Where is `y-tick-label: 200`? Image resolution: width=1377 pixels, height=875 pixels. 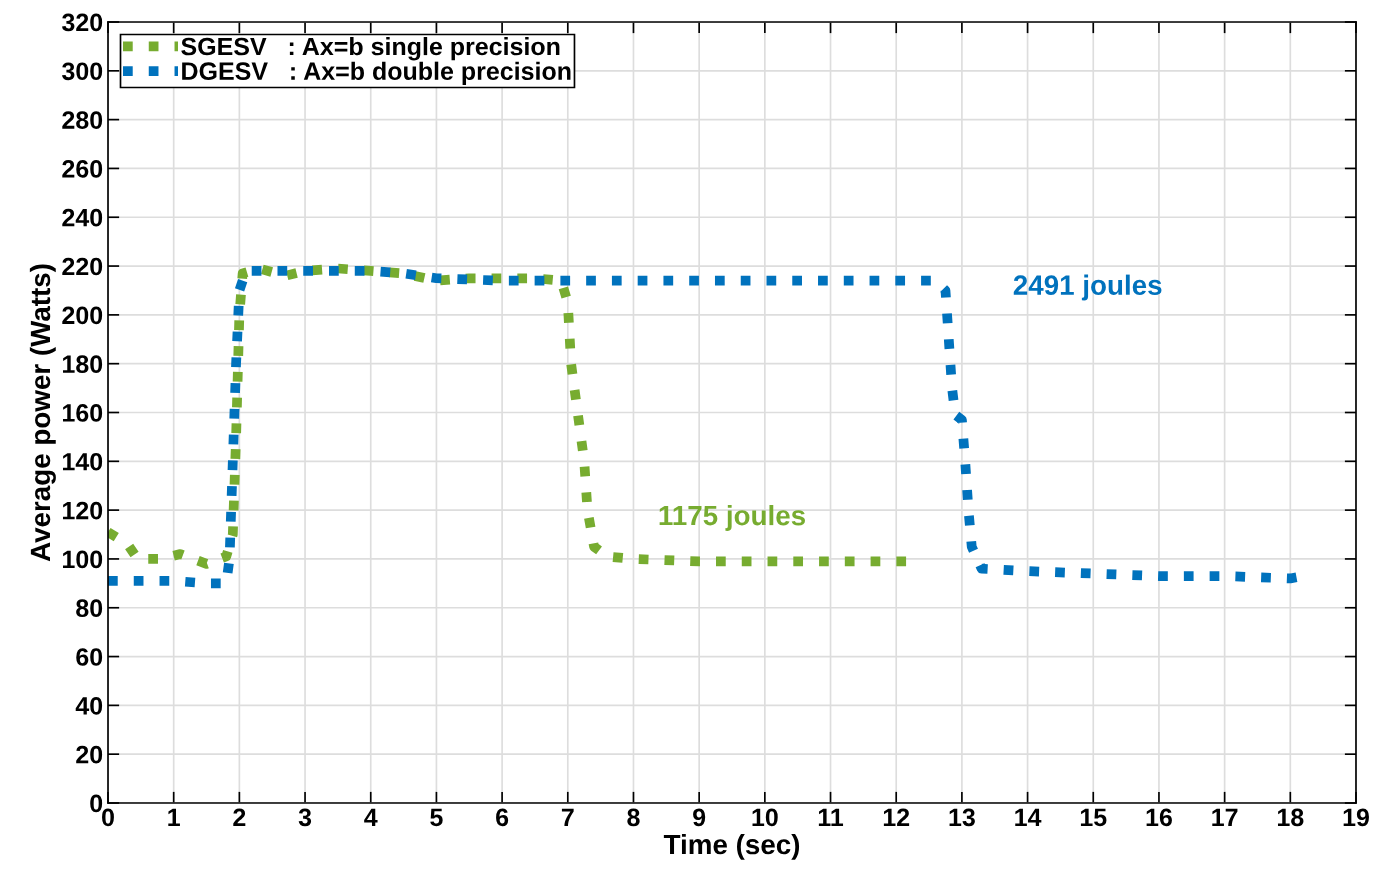
y-tick-label: 200 is located at coordinates (82, 315).